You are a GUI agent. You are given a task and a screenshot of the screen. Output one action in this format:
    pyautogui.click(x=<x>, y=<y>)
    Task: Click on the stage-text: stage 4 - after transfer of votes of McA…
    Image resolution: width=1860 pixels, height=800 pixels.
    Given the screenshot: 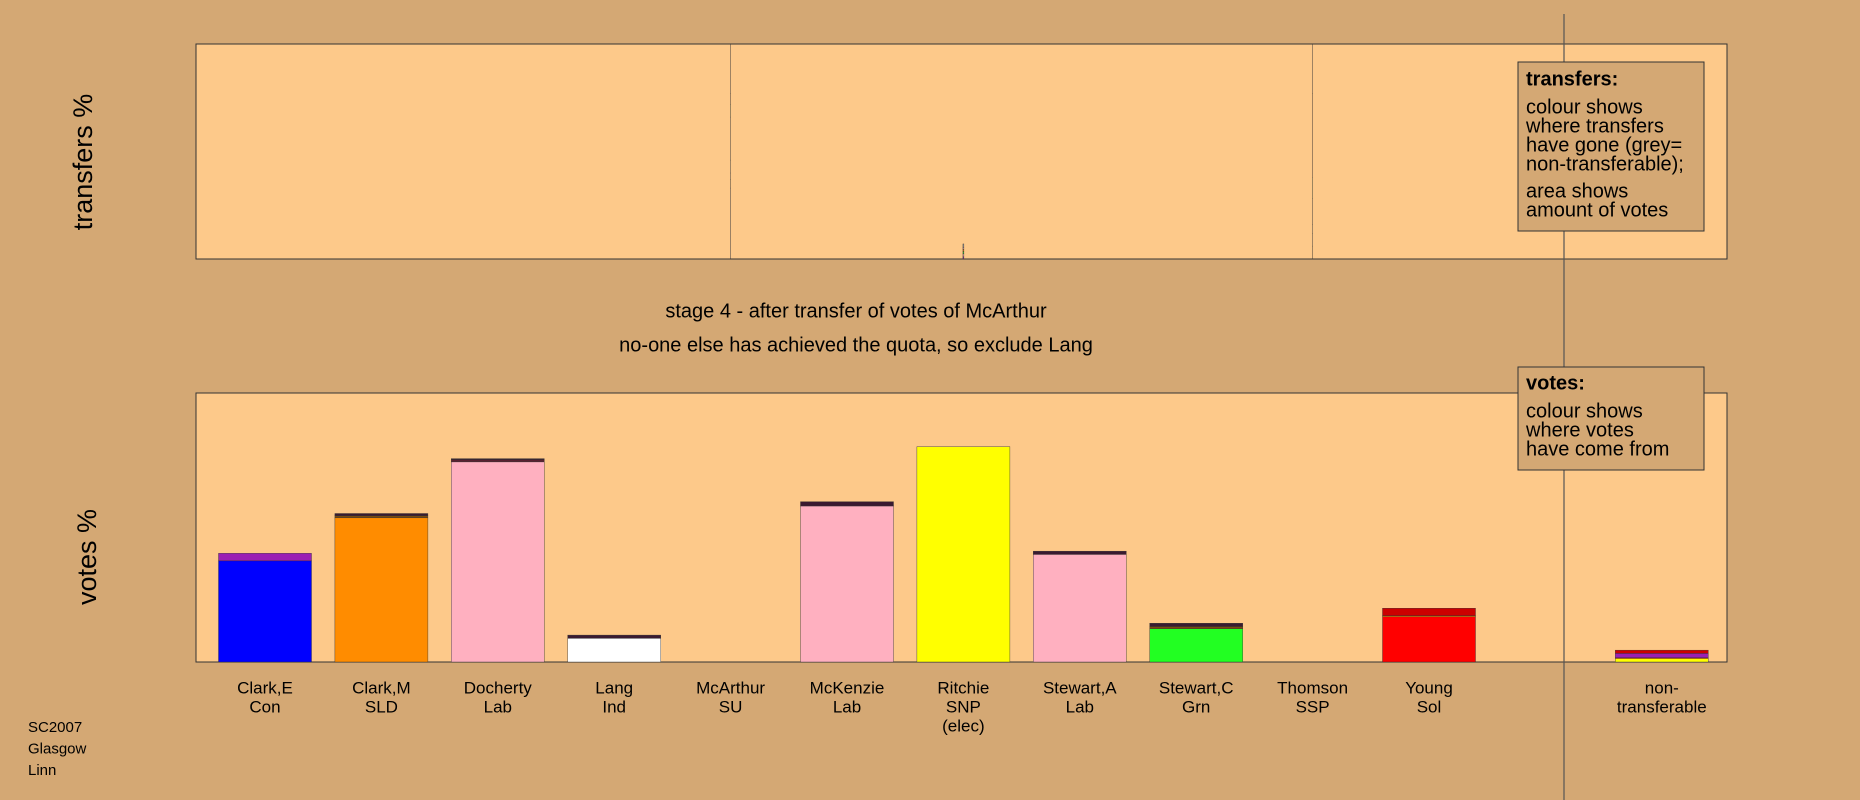 What is the action you would take?
    pyautogui.click(x=856, y=311)
    